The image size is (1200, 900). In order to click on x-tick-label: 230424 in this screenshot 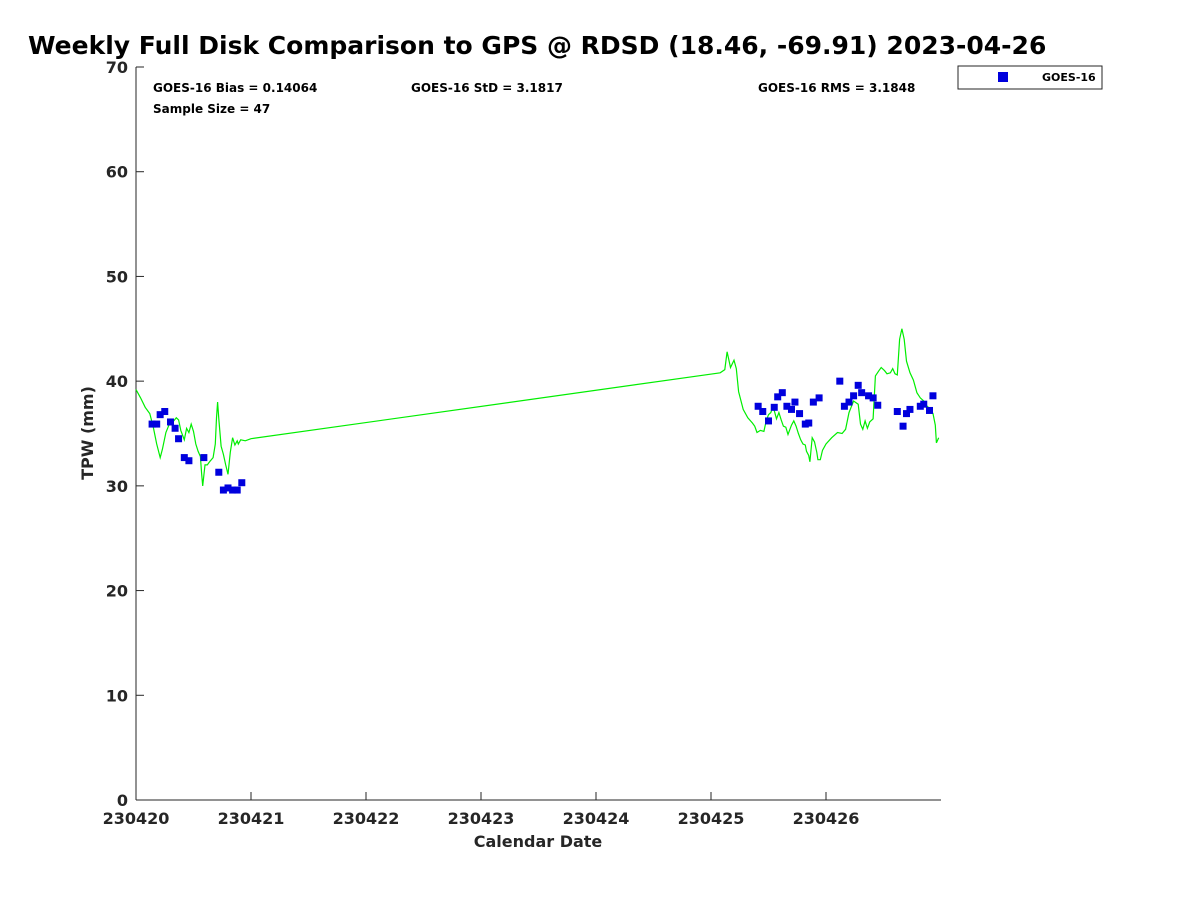, I will do `click(596, 818)`.